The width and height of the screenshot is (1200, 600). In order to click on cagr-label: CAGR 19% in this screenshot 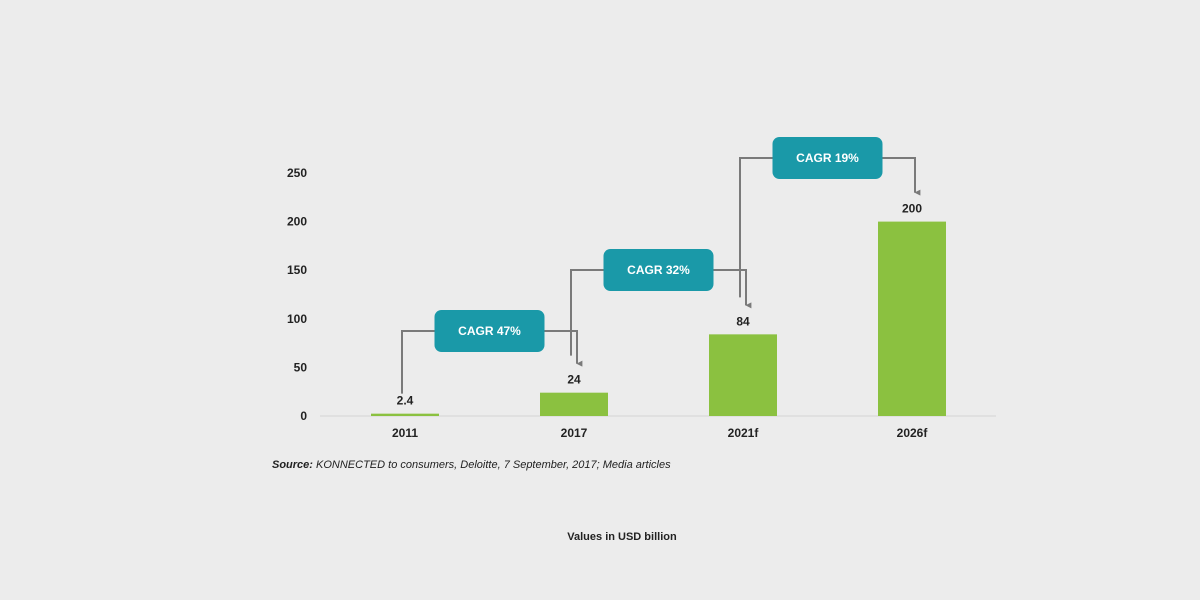, I will do `click(827, 158)`.